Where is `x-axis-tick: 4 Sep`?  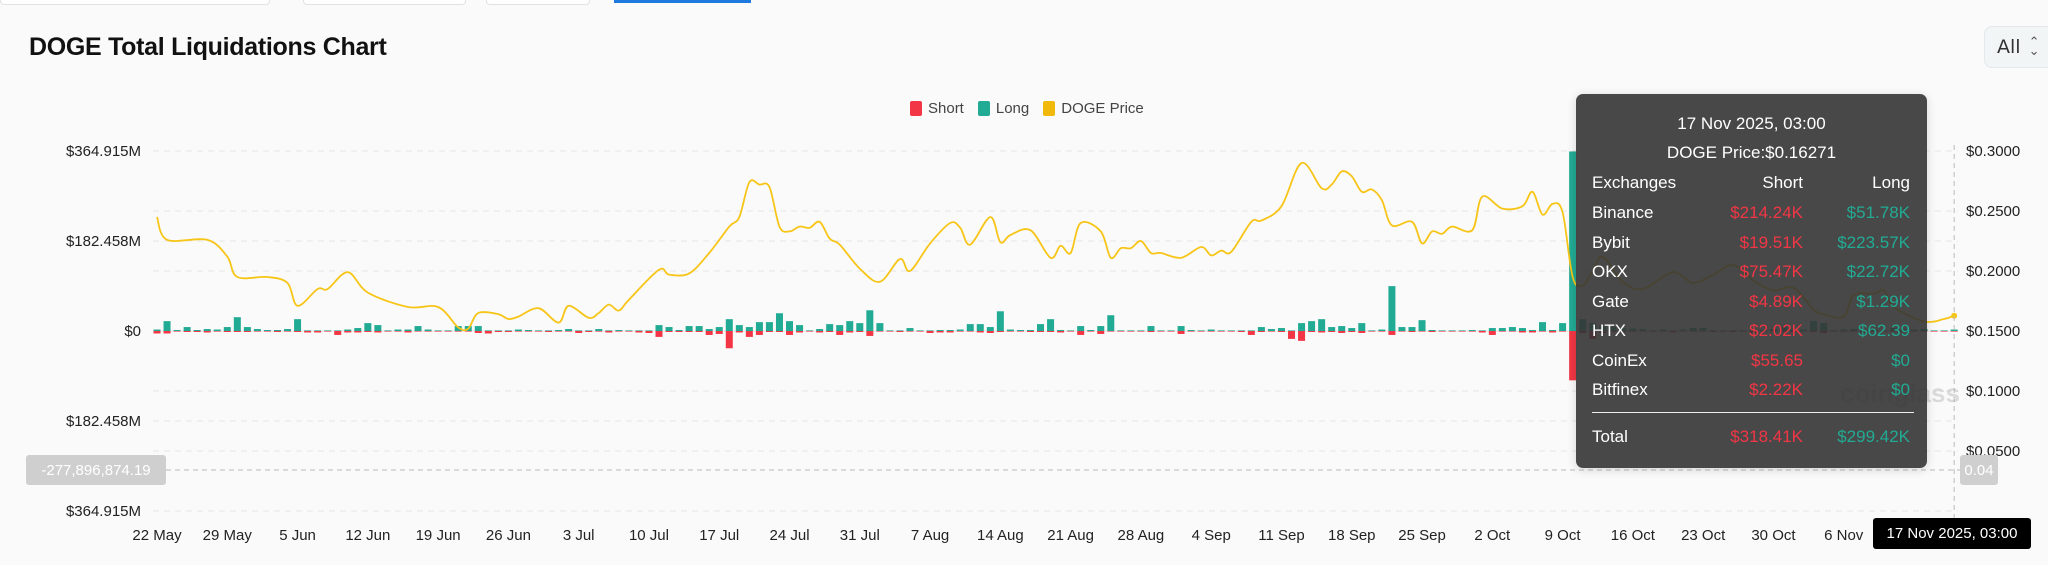
x-axis-tick: 4 Sep is located at coordinates (1211, 535).